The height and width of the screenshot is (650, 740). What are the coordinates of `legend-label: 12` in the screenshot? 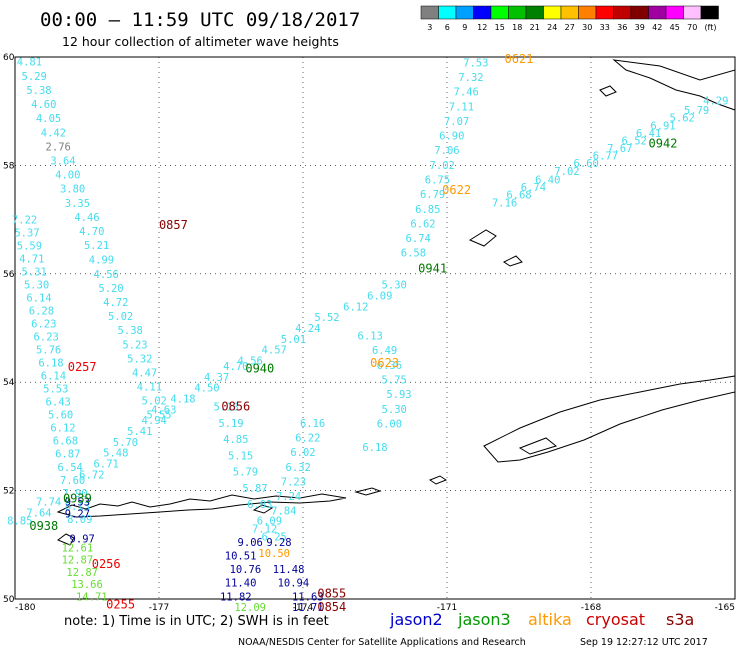 It's located at (482, 27).